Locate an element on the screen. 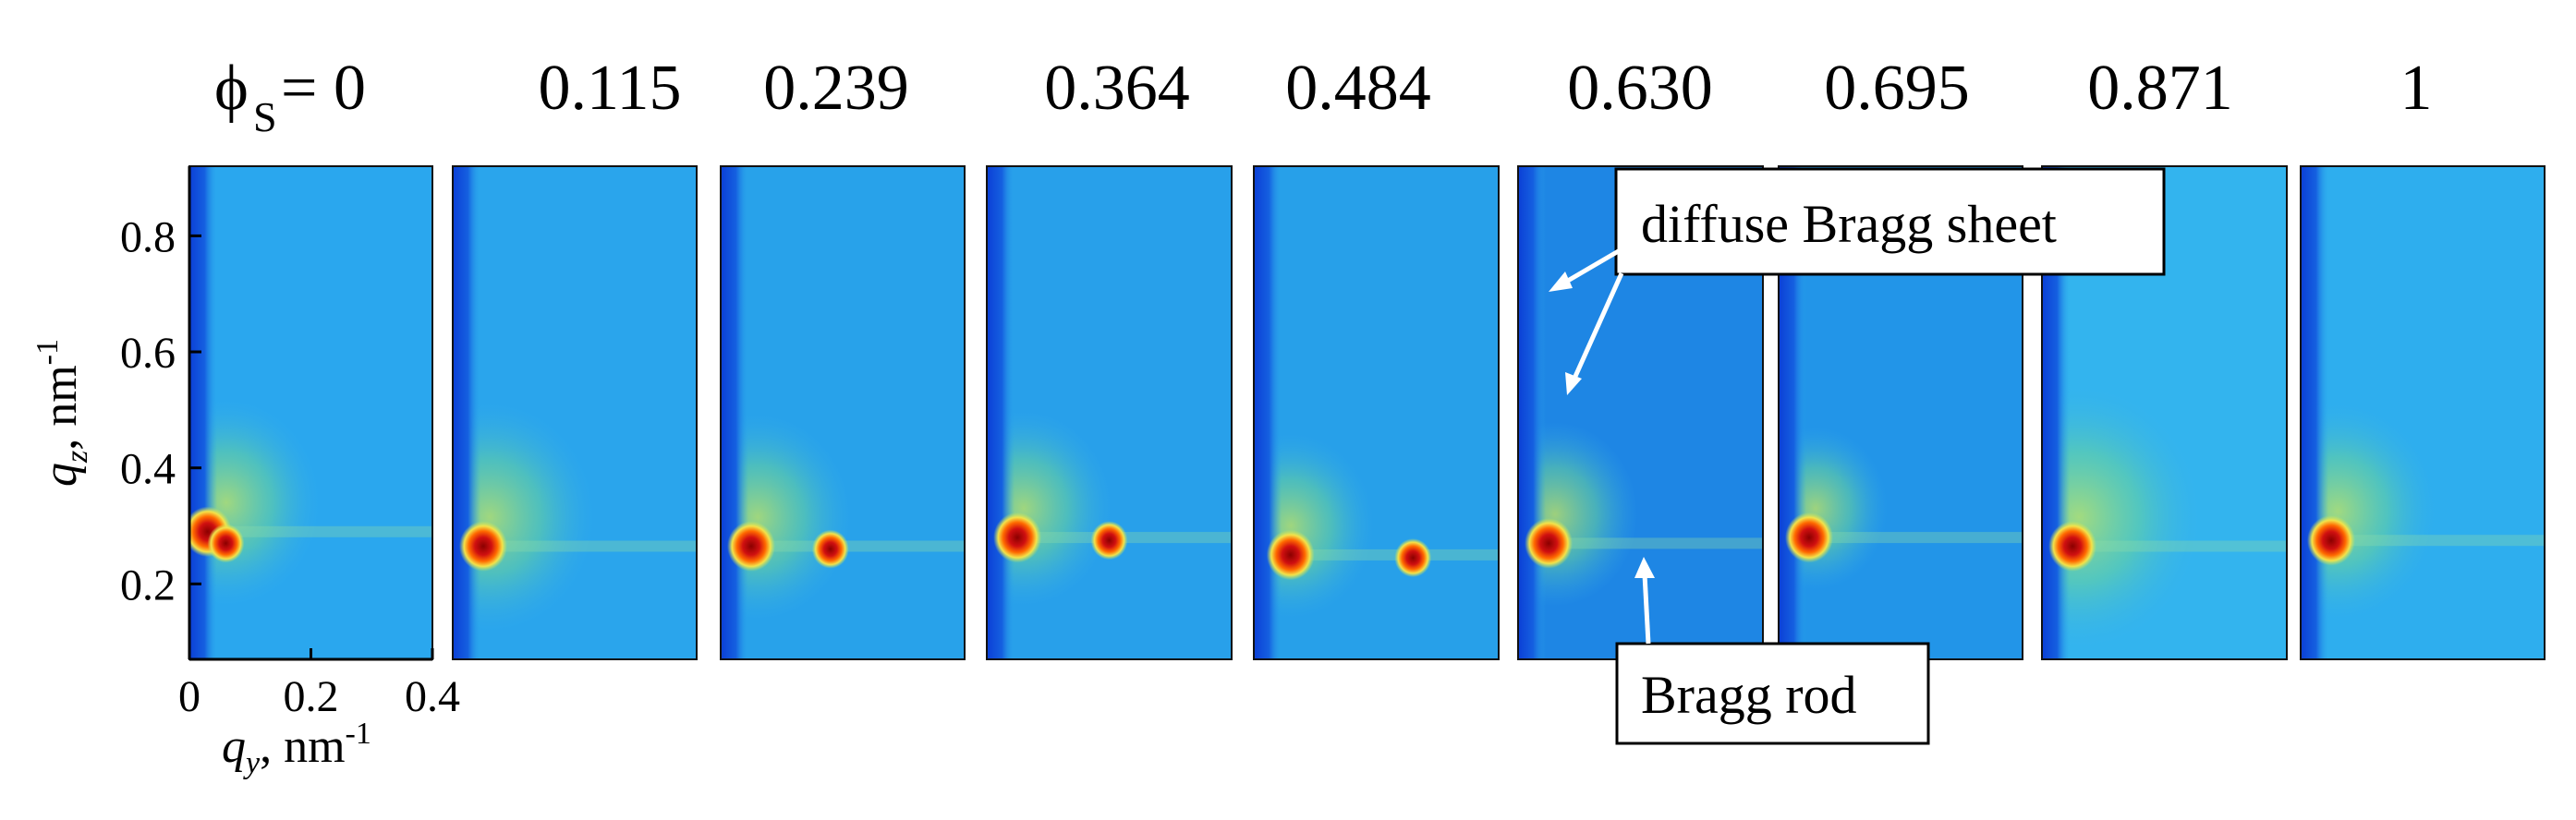  diffuse-label-box is located at coordinates (1890, 221).